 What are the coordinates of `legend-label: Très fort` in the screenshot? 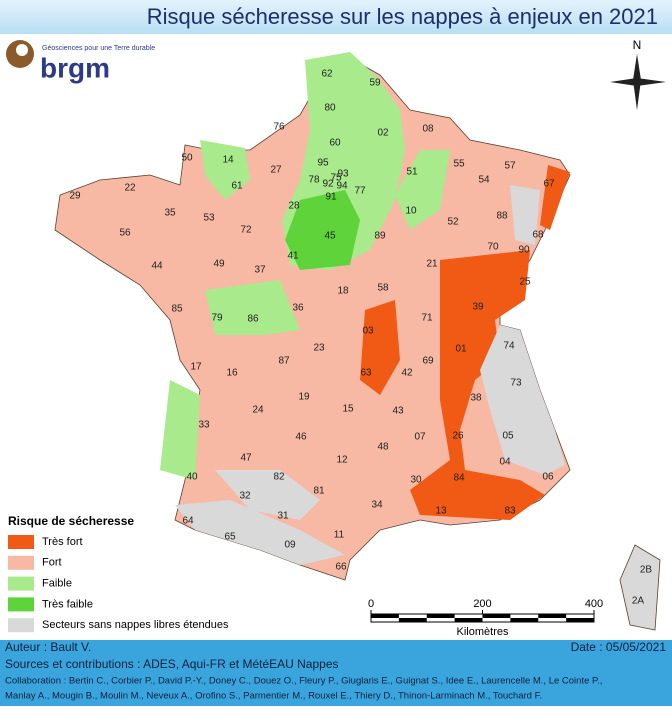 It's located at (62, 542).